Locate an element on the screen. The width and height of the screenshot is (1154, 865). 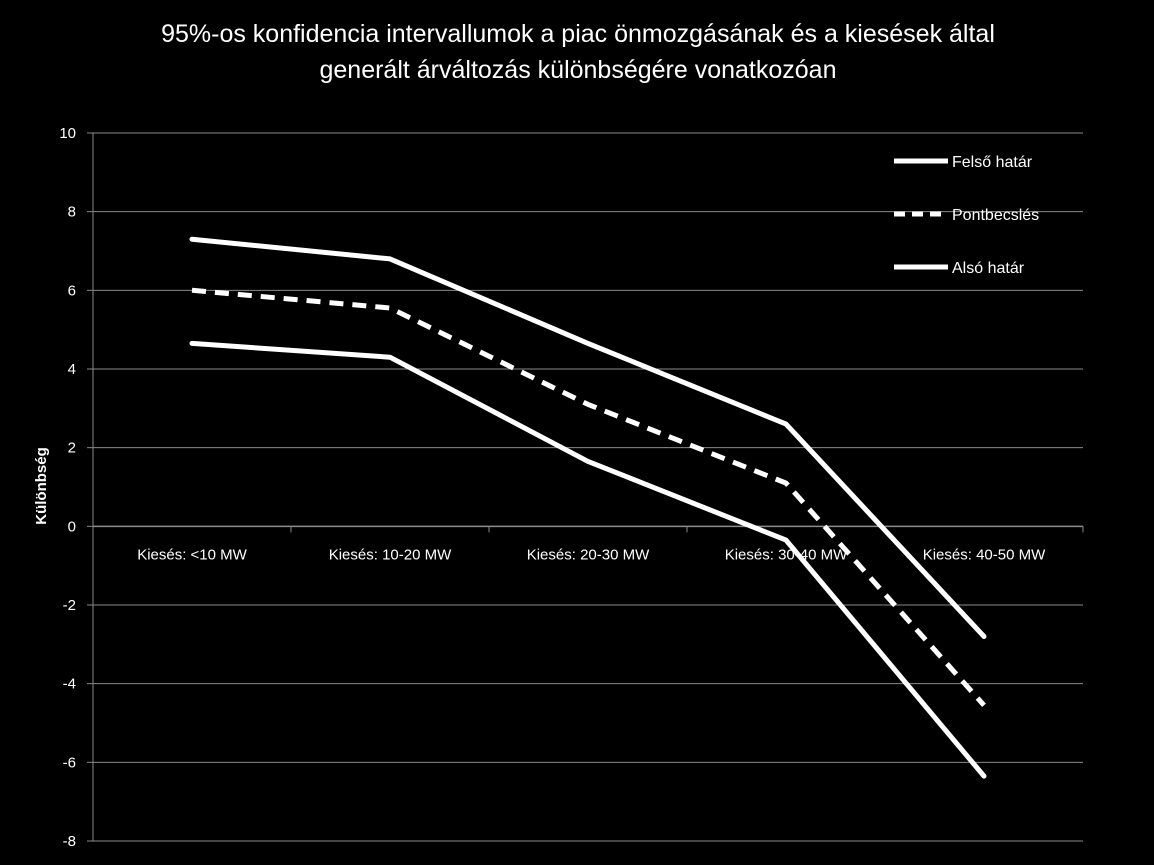
y-tick-label: -6 is located at coordinates (69, 762).